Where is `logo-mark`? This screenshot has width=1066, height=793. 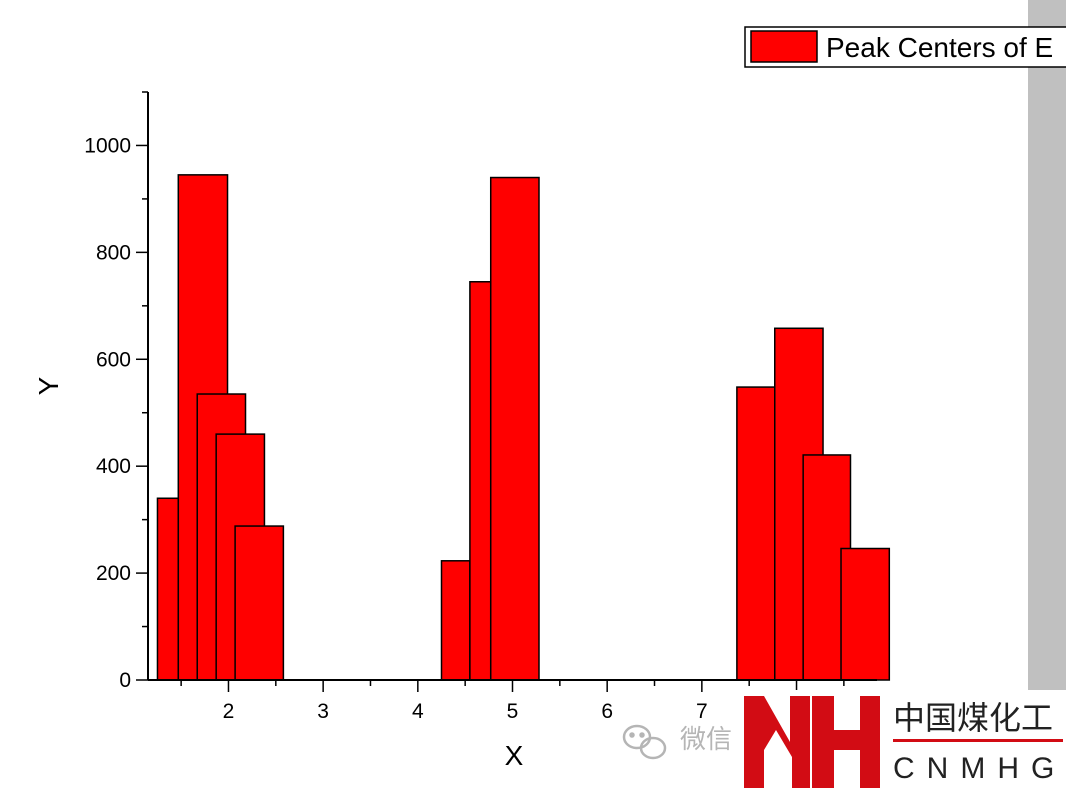
logo-mark is located at coordinates (812, 742).